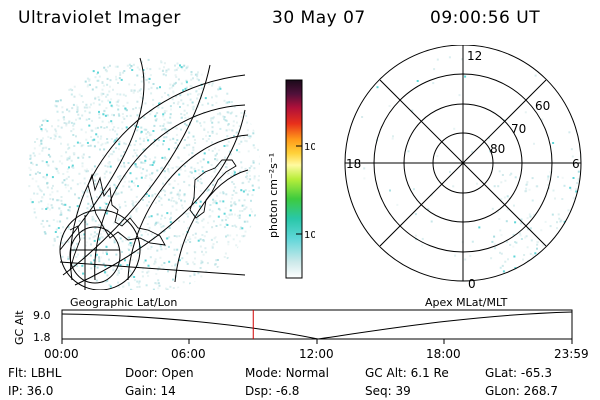  What do you see at coordinates (188, 354) in the screenshot?
I see `xtick-0600: 06:00` at bounding box center [188, 354].